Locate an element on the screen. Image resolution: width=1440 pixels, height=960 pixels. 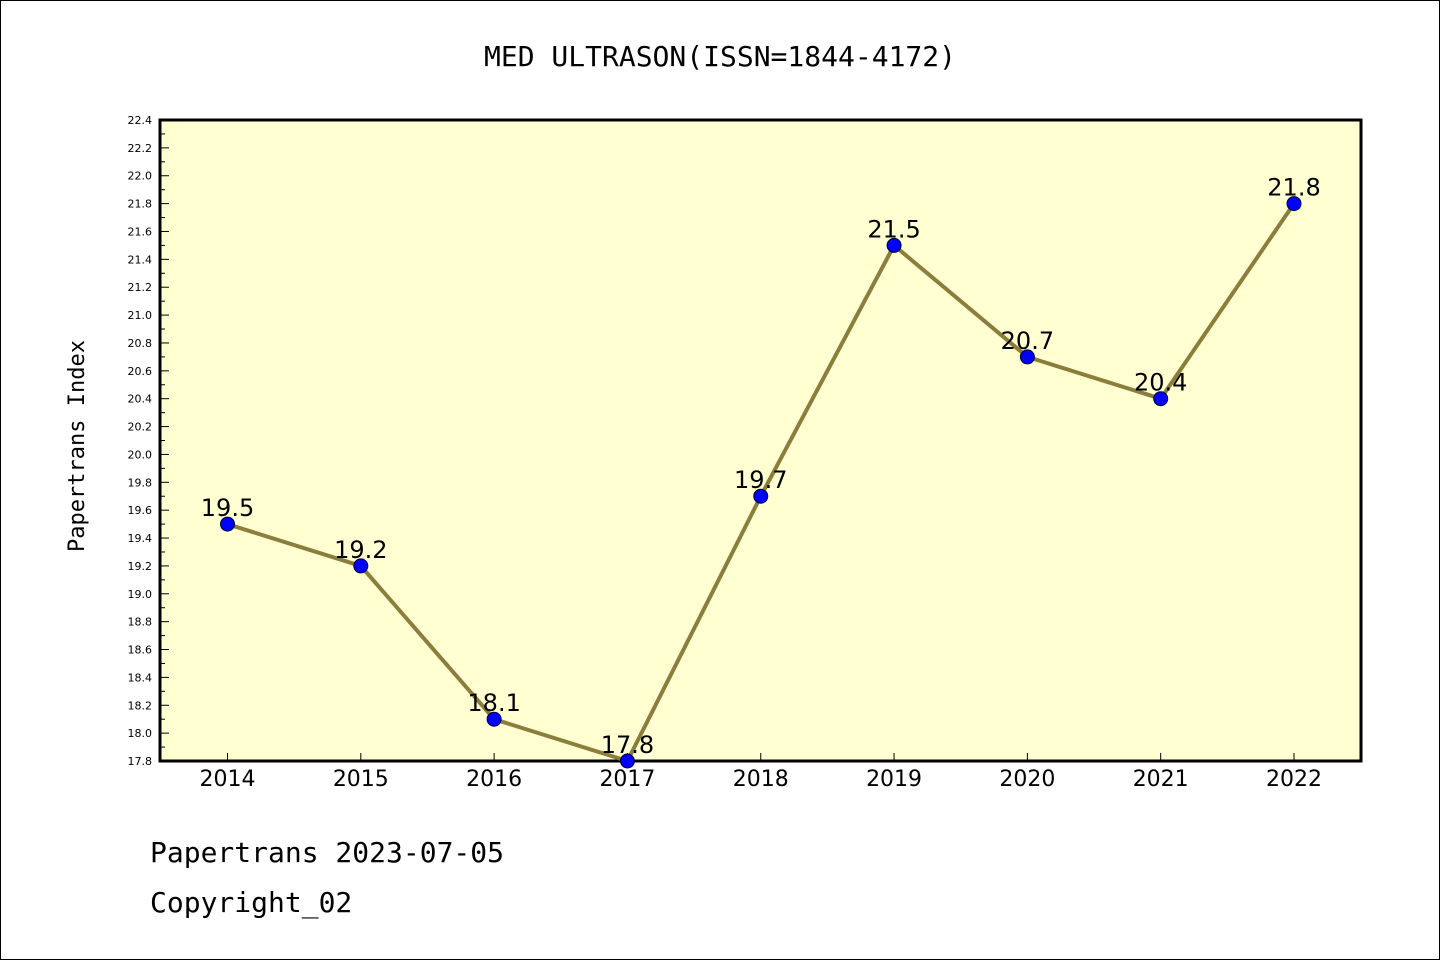
x-tick-label: 2016 is located at coordinates (494, 779).